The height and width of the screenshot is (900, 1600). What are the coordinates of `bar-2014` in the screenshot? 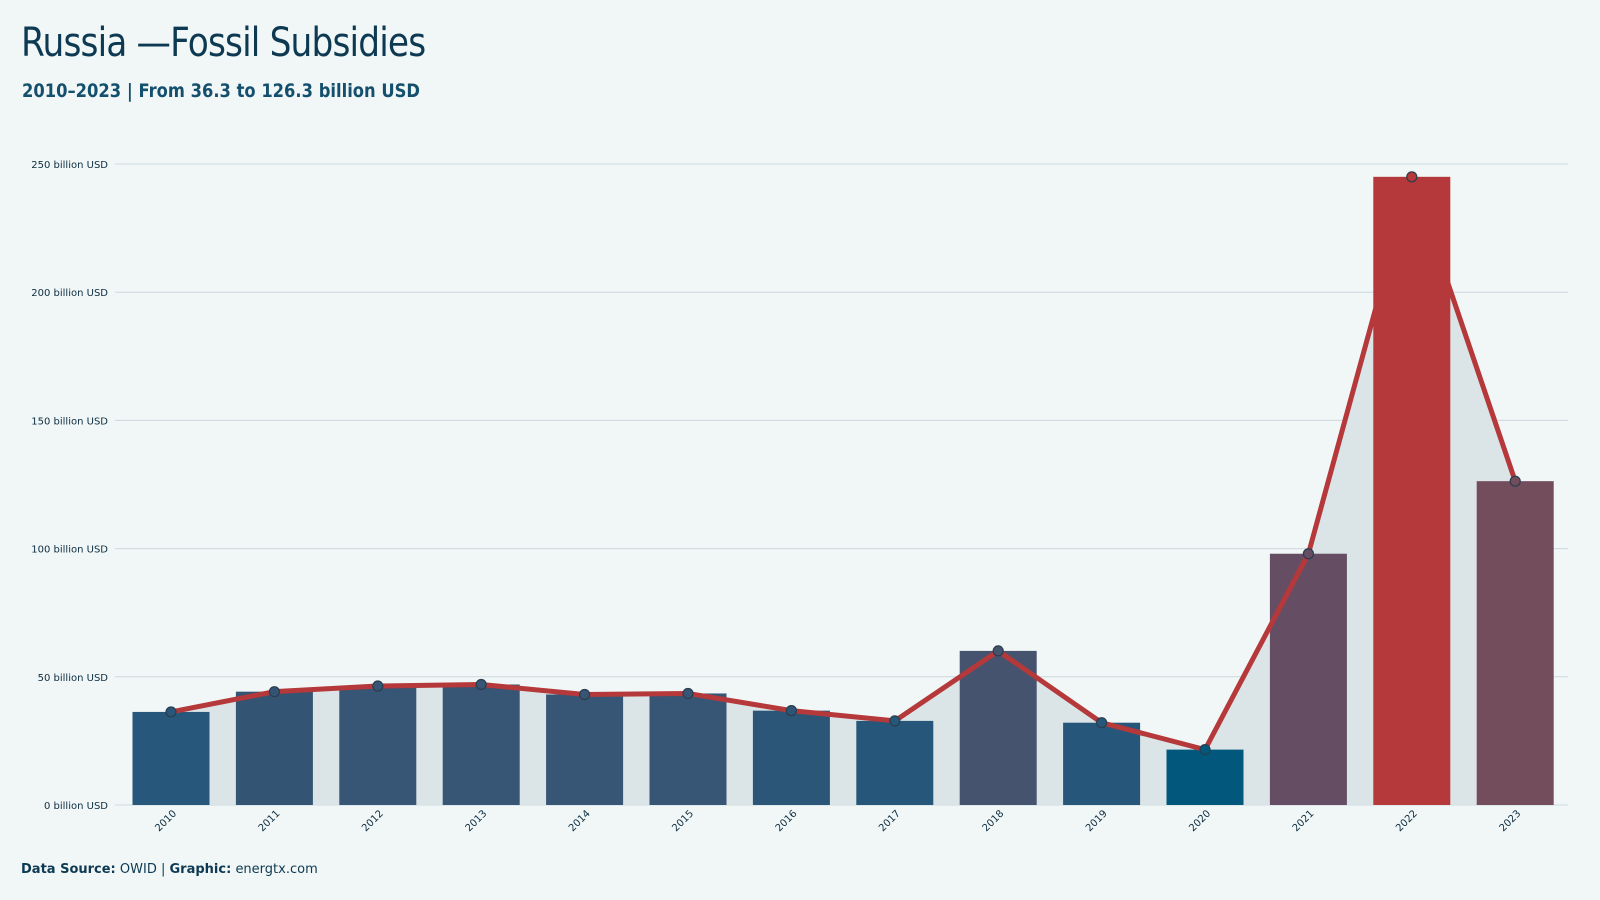 It's located at (585, 749).